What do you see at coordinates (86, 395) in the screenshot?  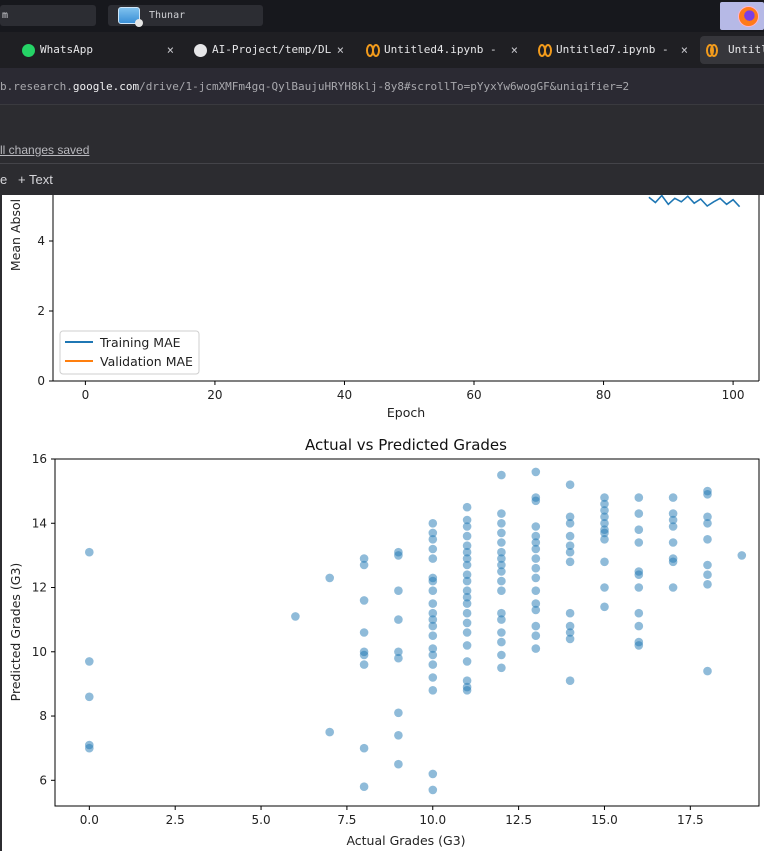 I see `mae-x-tick-label: 0` at bounding box center [86, 395].